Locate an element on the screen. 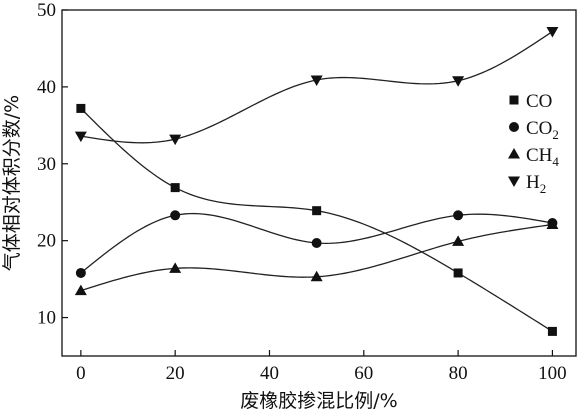  y-axis-title: 气体相对体积分数/% is located at coordinates (12, 183).